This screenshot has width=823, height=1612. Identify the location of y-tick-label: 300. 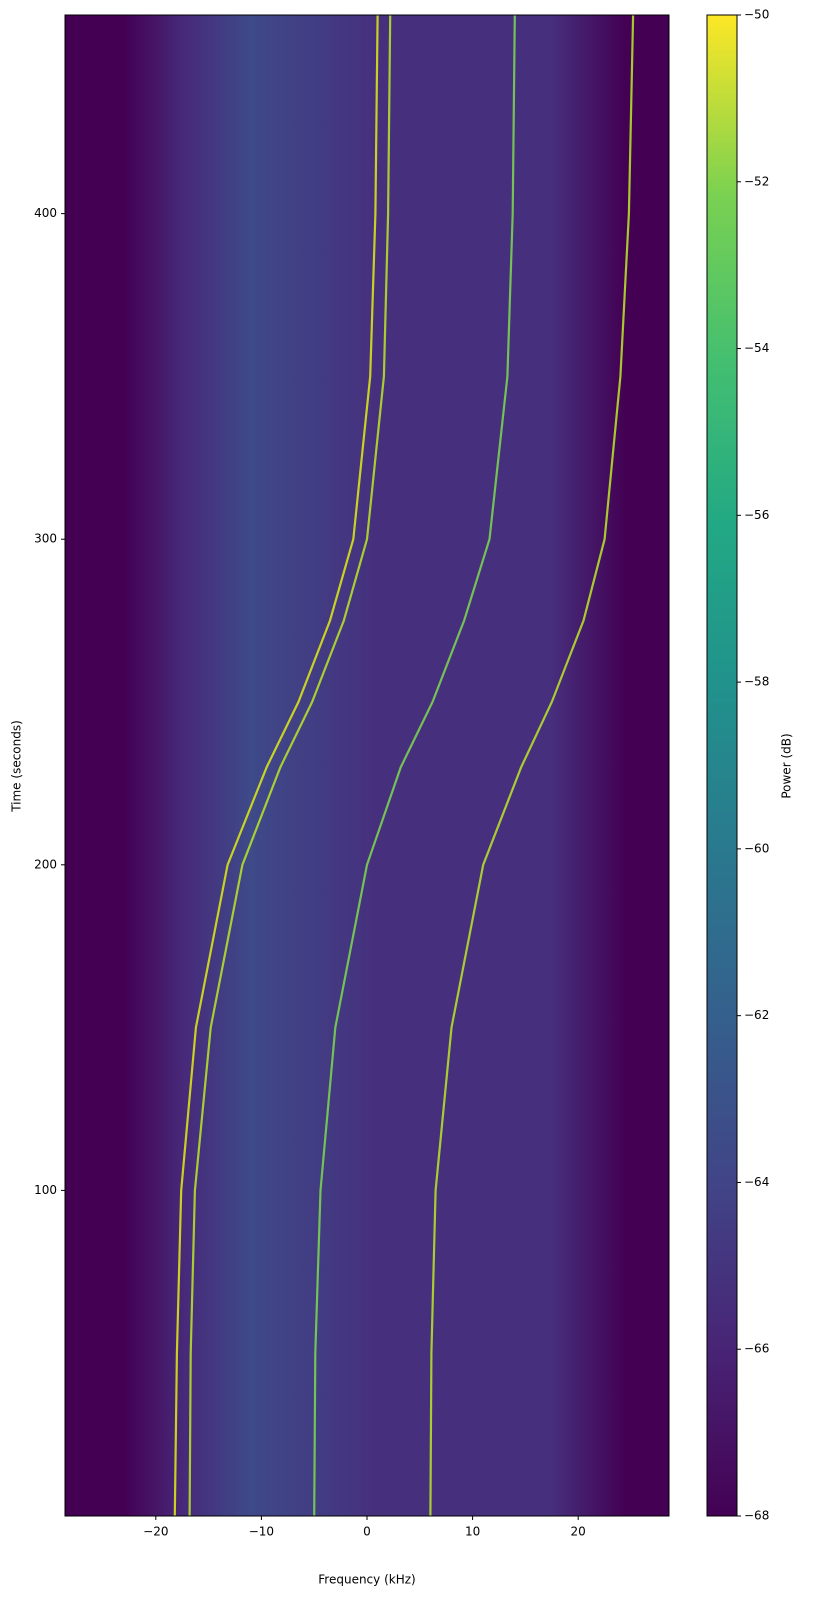
(45, 539).